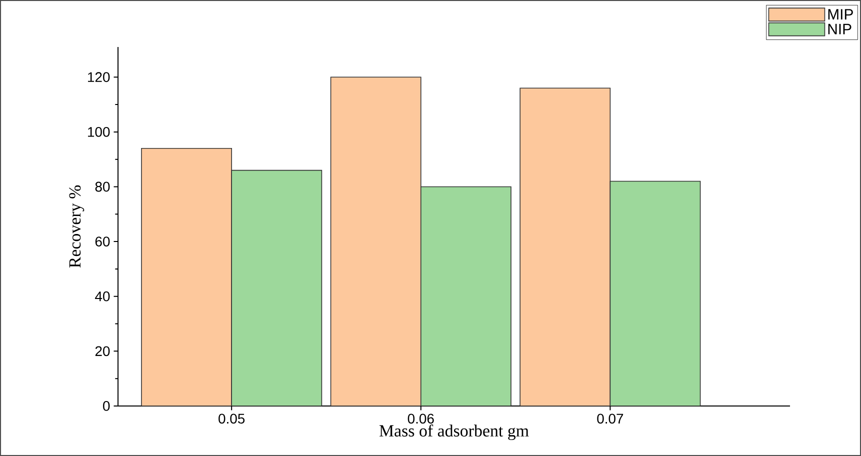 The image size is (861, 456). Describe the element at coordinates (231, 419) in the screenshot. I see `x-tick-label: 0.05` at that location.